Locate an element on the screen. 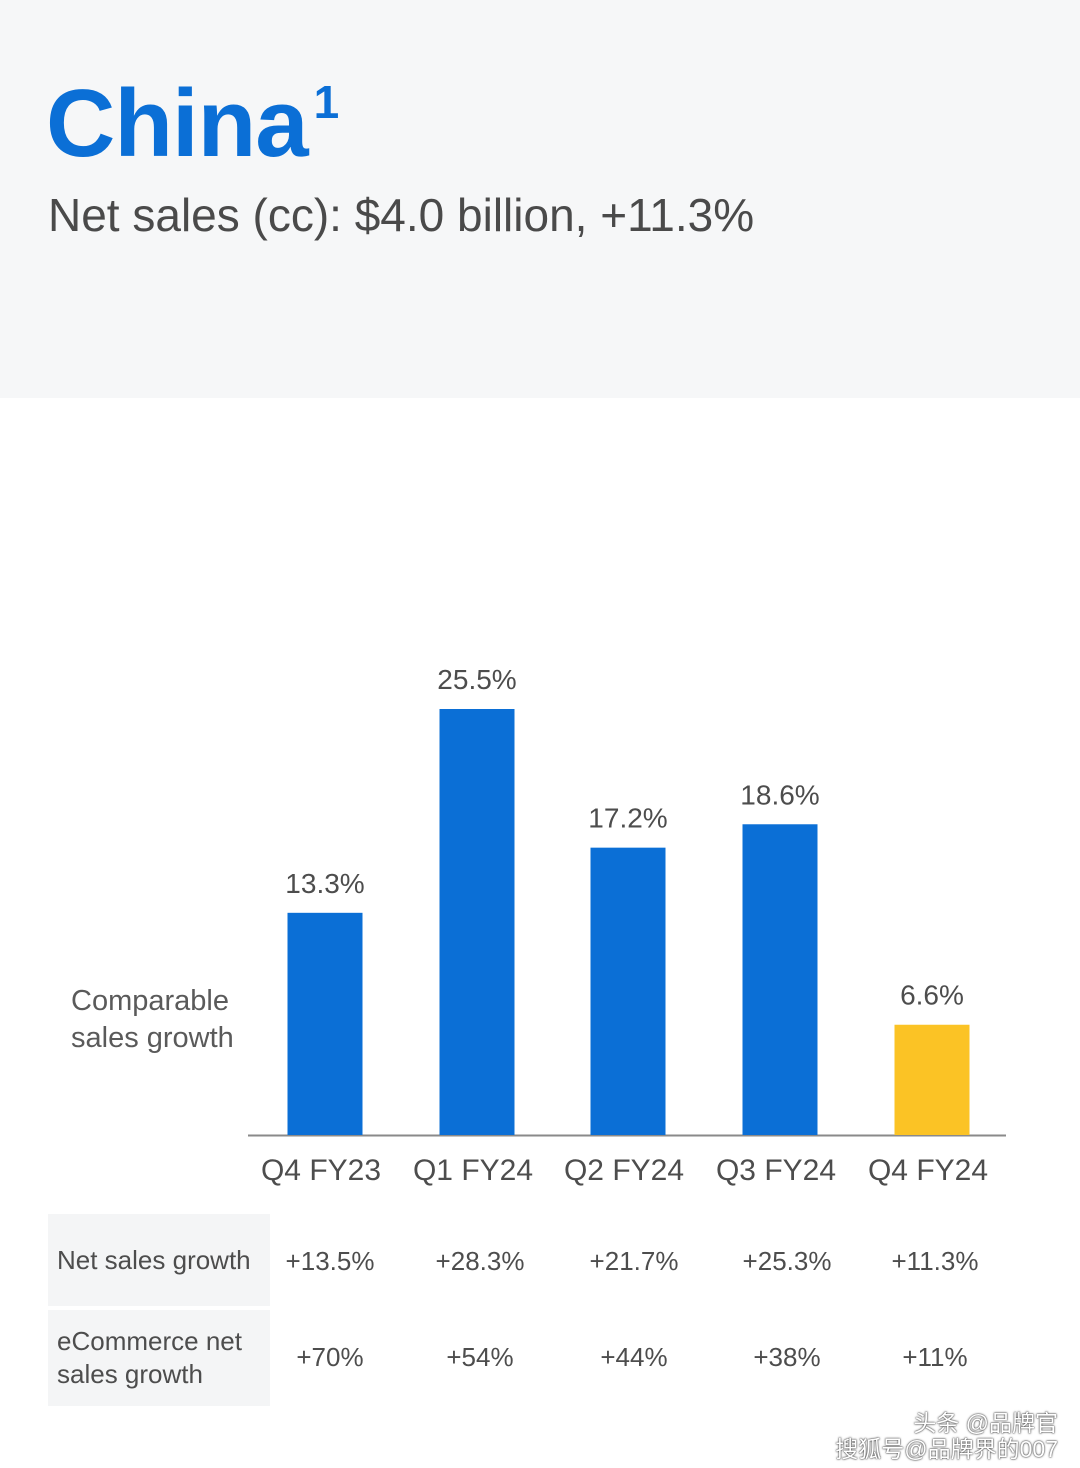 The image size is (1080, 1468). footnote-marker: 1 is located at coordinates (326, 102).